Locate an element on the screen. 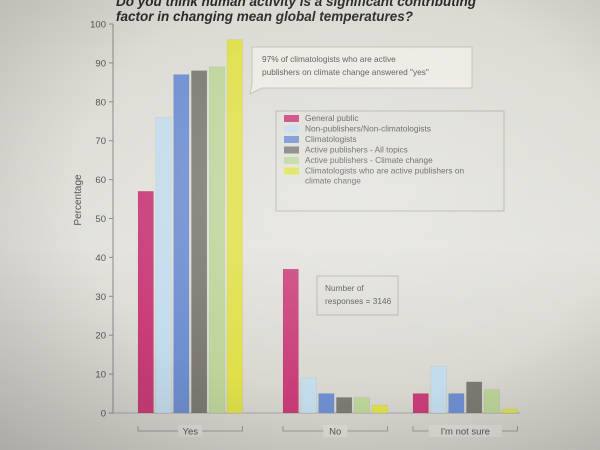 This screenshot has width=600, height=450. legend-label-2-0: Climatologists is located at coordinates (331, 139).